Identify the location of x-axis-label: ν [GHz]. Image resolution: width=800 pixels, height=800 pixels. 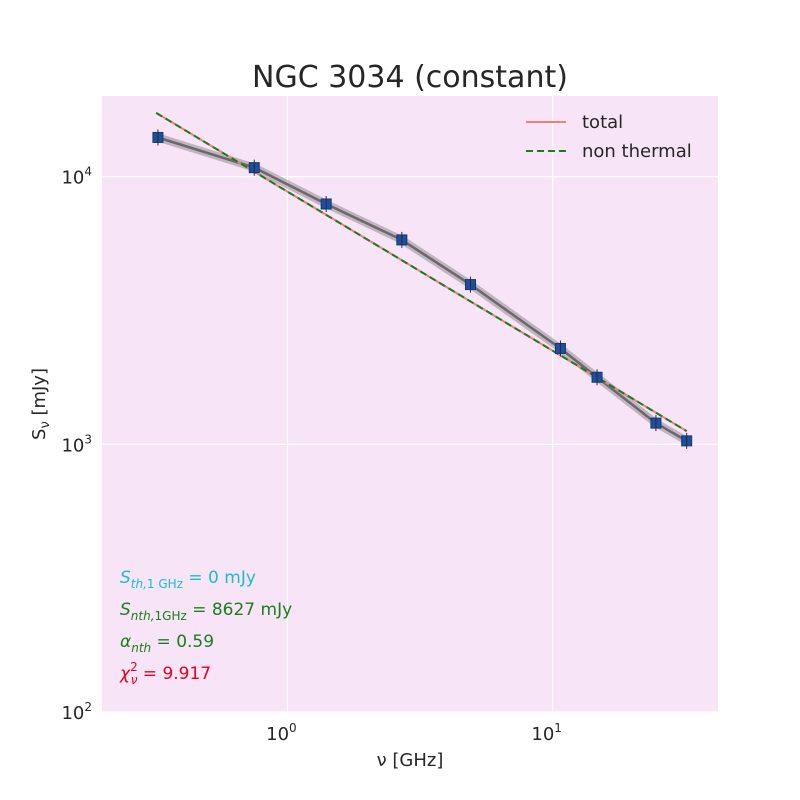
(410, 760).